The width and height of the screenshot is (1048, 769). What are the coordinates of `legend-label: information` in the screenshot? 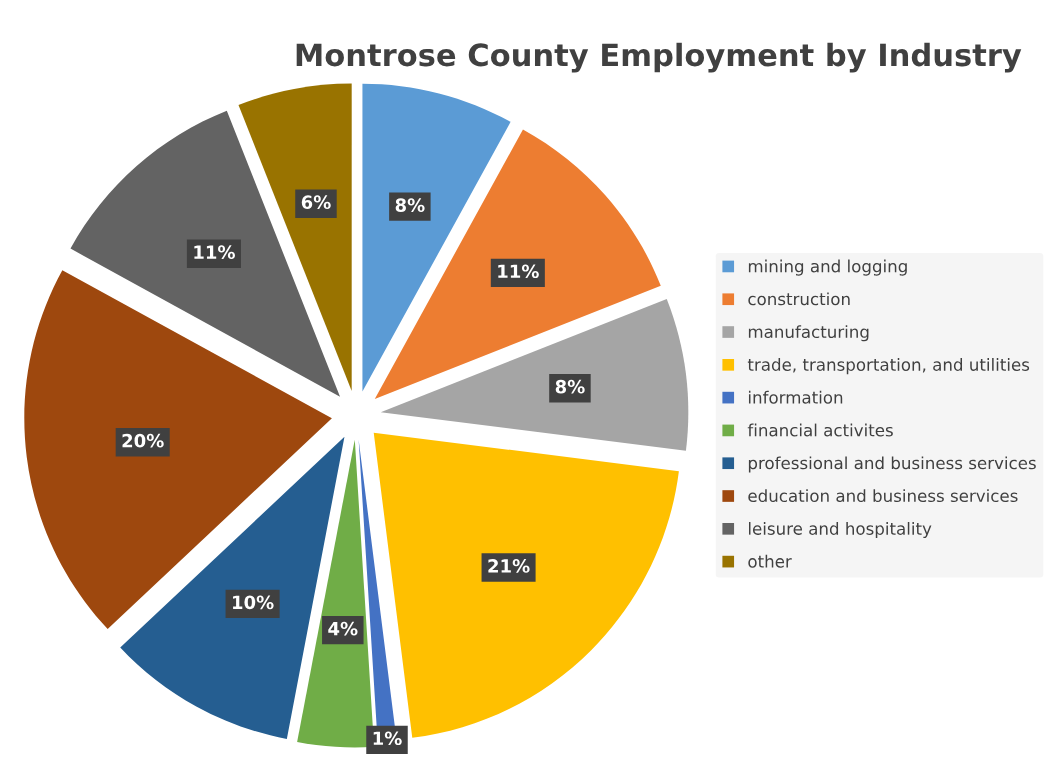 It's located at (795, 397).